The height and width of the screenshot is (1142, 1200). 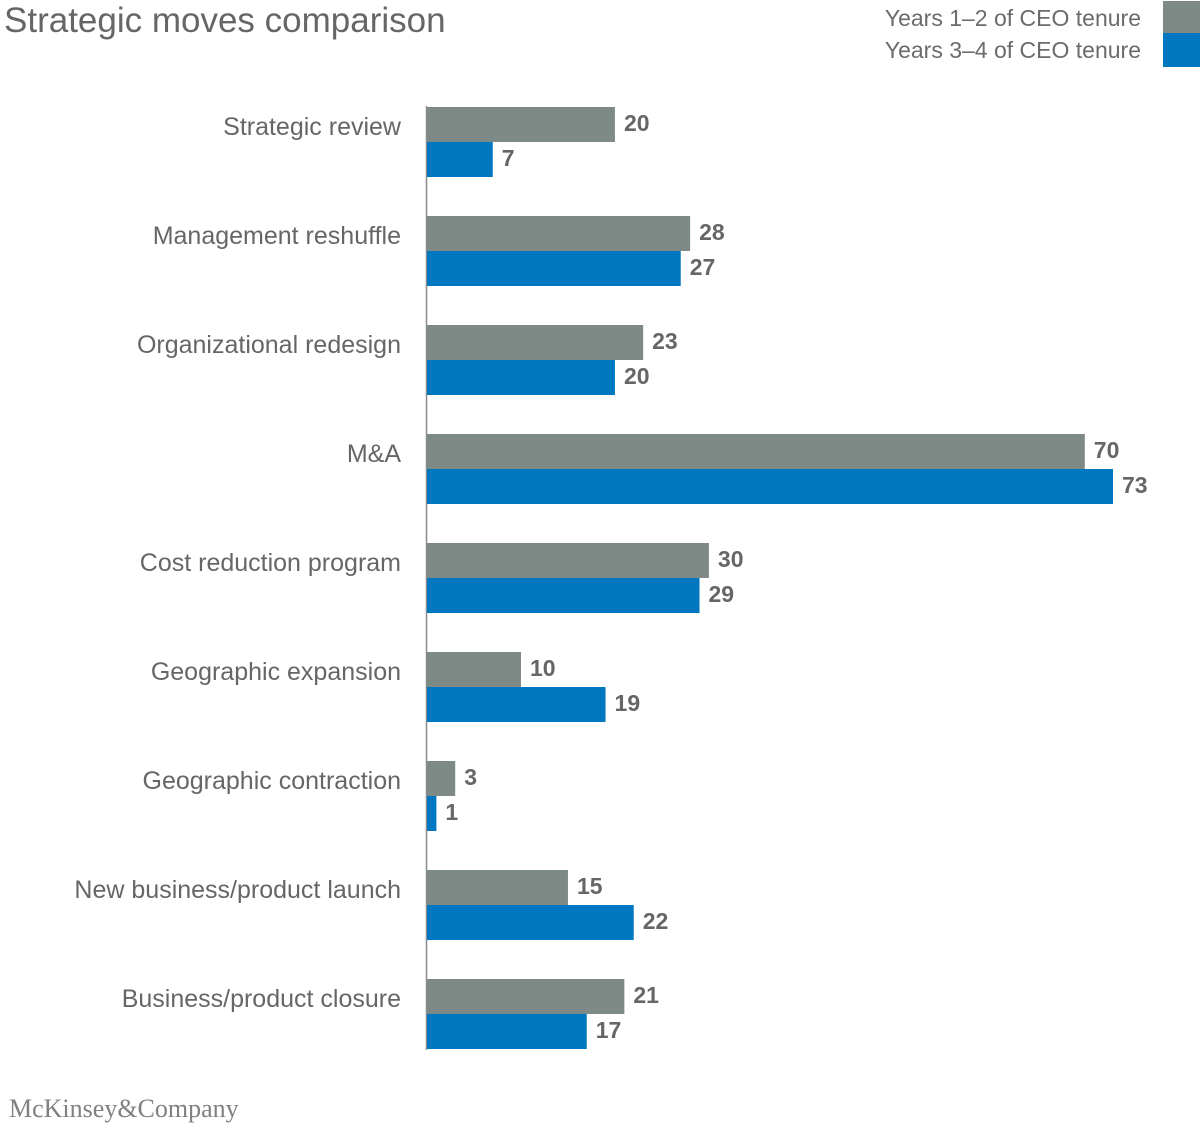 I want to click on value-label-new-business-product-launch-series-1: 15, so click(x=590, y=886).